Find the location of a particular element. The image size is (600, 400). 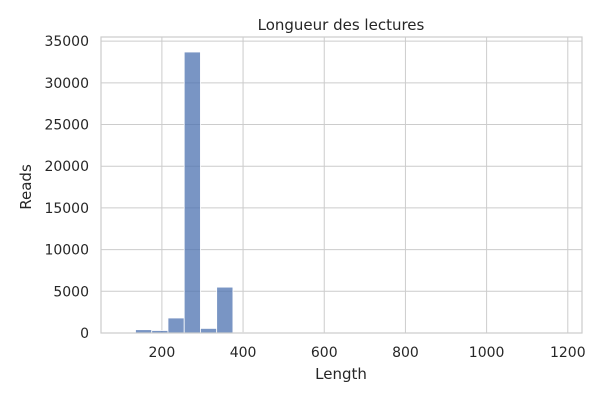

y-axis-label: Reads is located at coordinates (26, 187).